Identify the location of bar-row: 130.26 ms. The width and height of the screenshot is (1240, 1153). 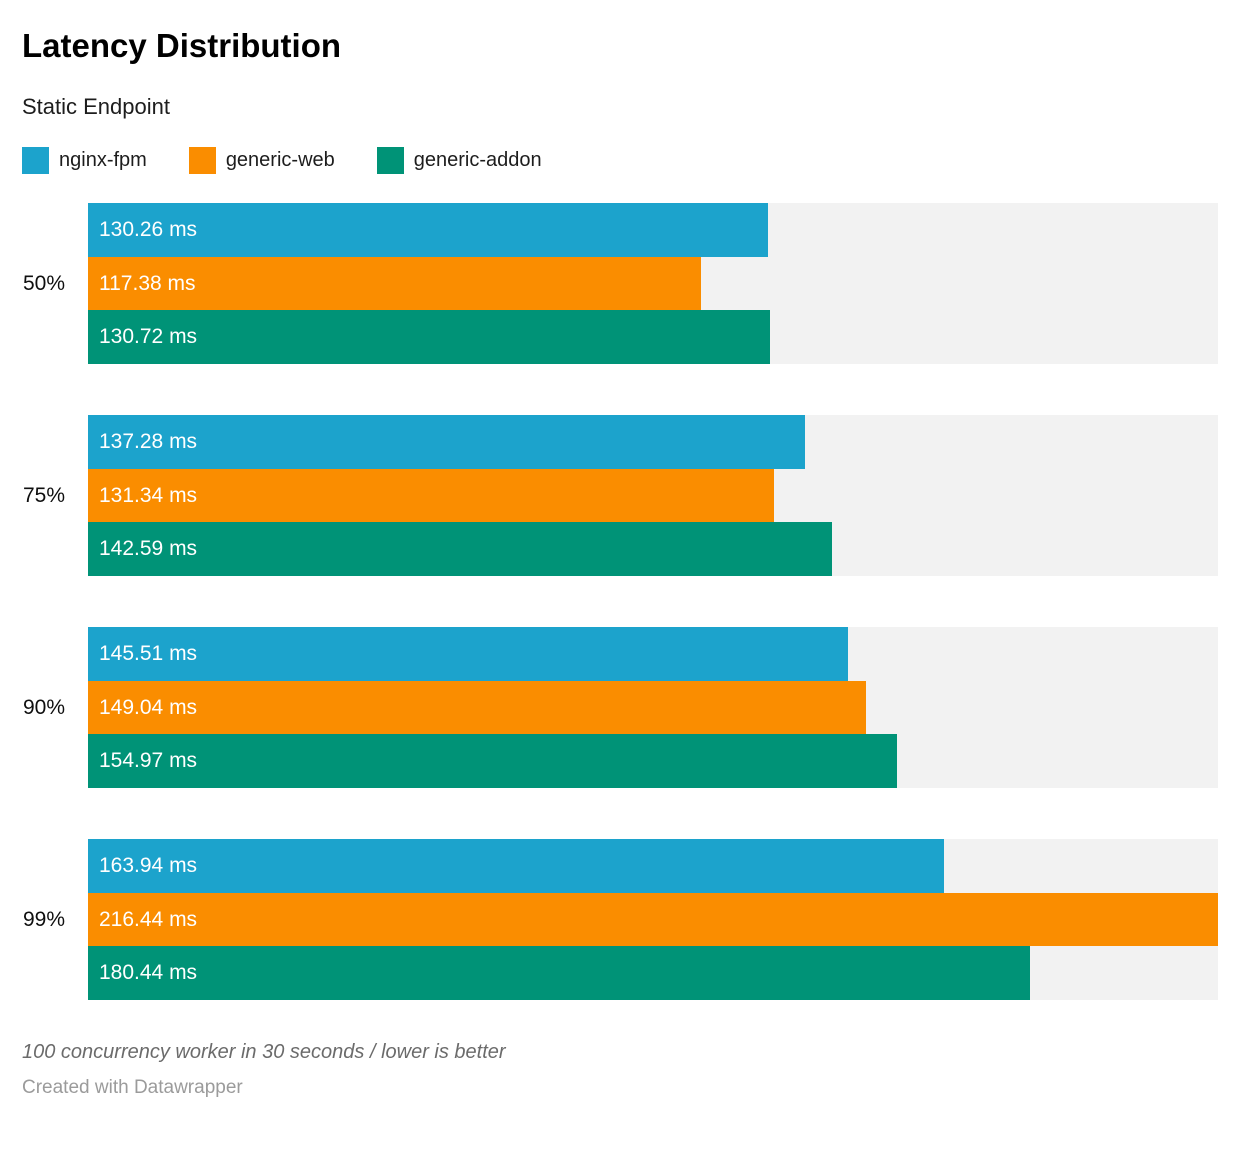
(653, 230).